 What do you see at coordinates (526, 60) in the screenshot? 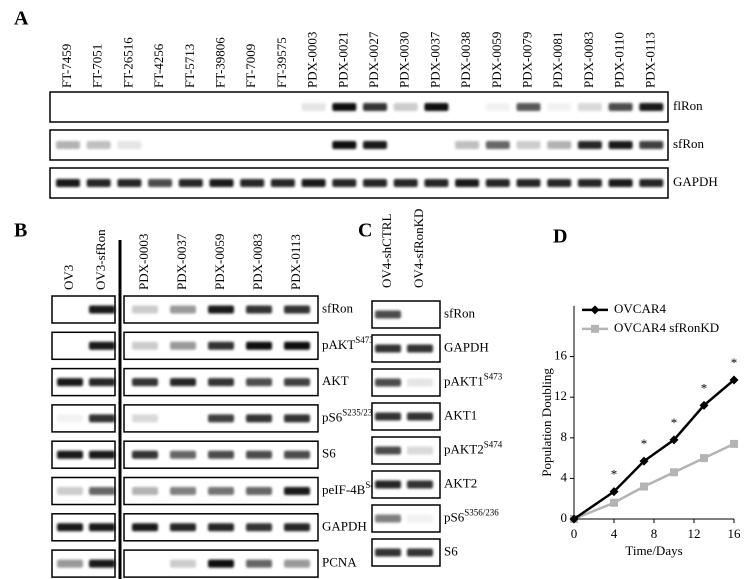
I see `lane-label: PDX-0079` at bounding box center [526, 60].